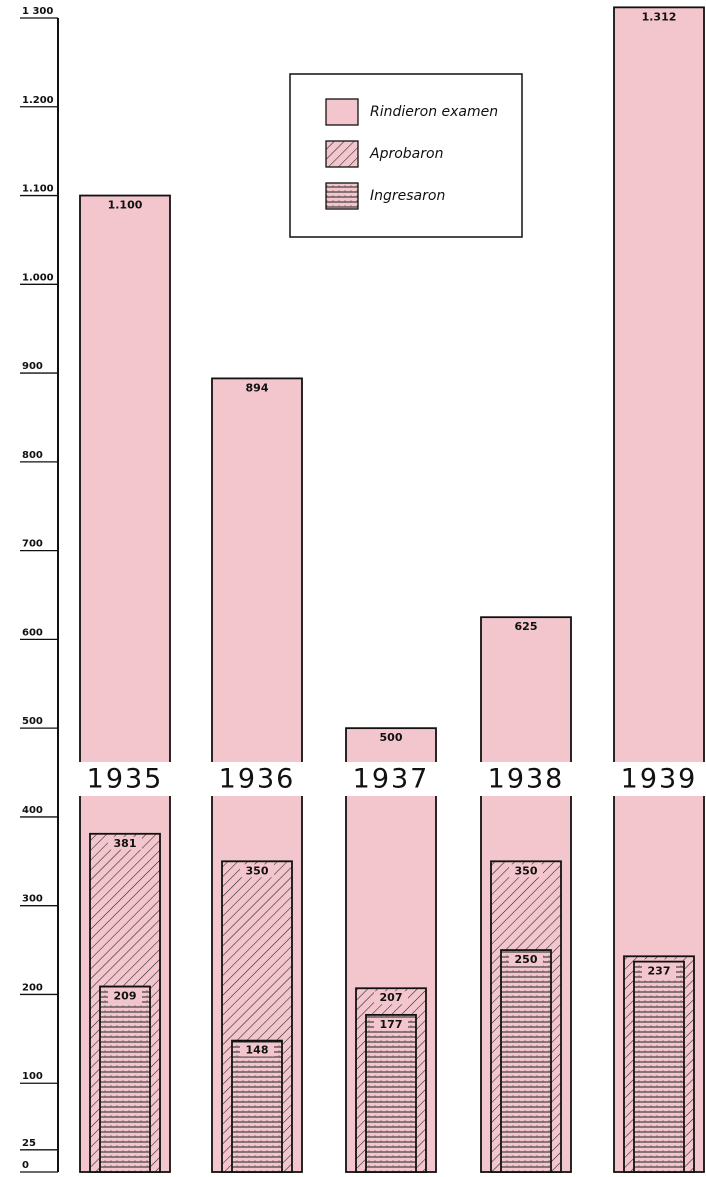 The width and height of the screenshot is (706, 1177). What do you see at coordinates (32, 544) in the screenshot?
I see `y-tick-label: 700` at bounding box center [32, 544].